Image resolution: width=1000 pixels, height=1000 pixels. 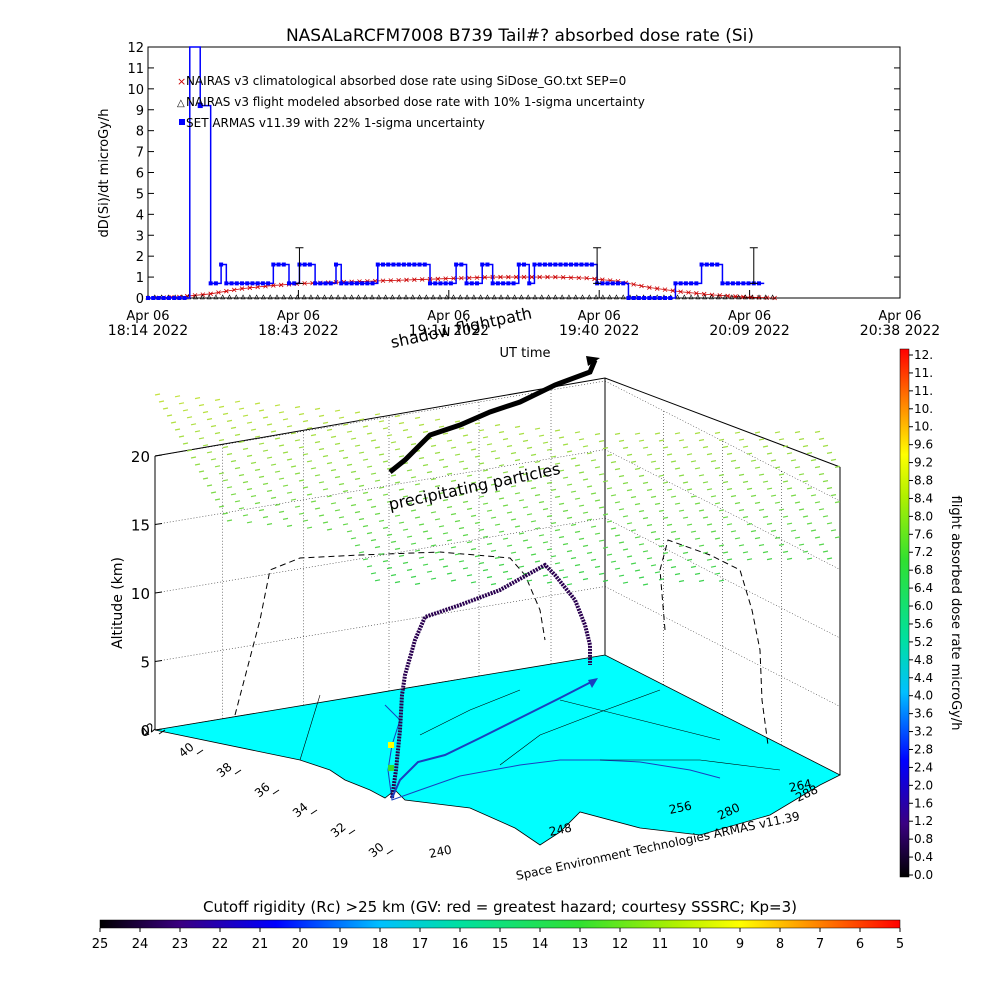 What do you see at coordinates (438, 279) in the screenshot?
I see `climatological-marker` at bounding box center [438, 279].